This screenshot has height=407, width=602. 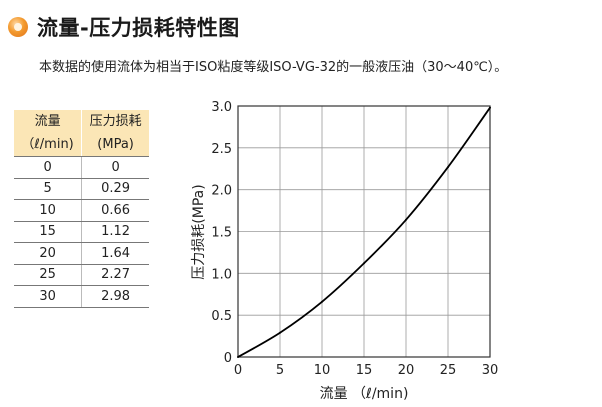 I want to click on y-axis-label: 压力损耗(MPa), so click(x=199, y=231).